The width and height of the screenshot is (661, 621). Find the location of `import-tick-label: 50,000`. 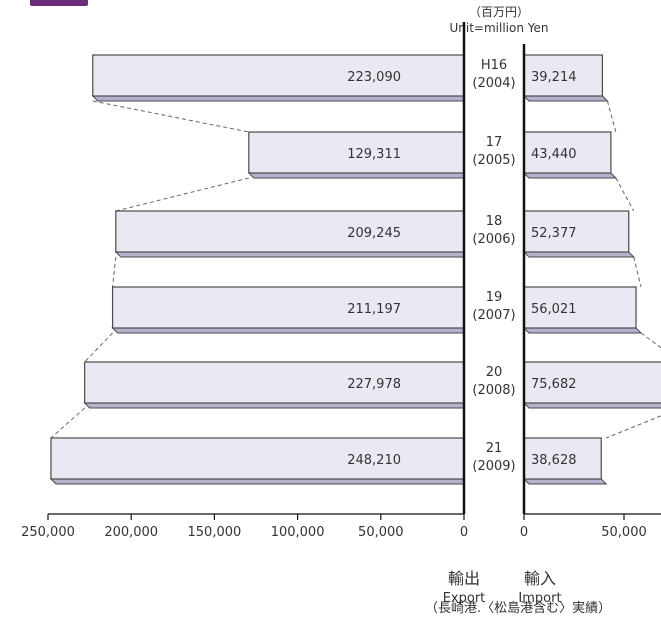

import-tick-label: 50,000 is located at coordinates (624, 532).